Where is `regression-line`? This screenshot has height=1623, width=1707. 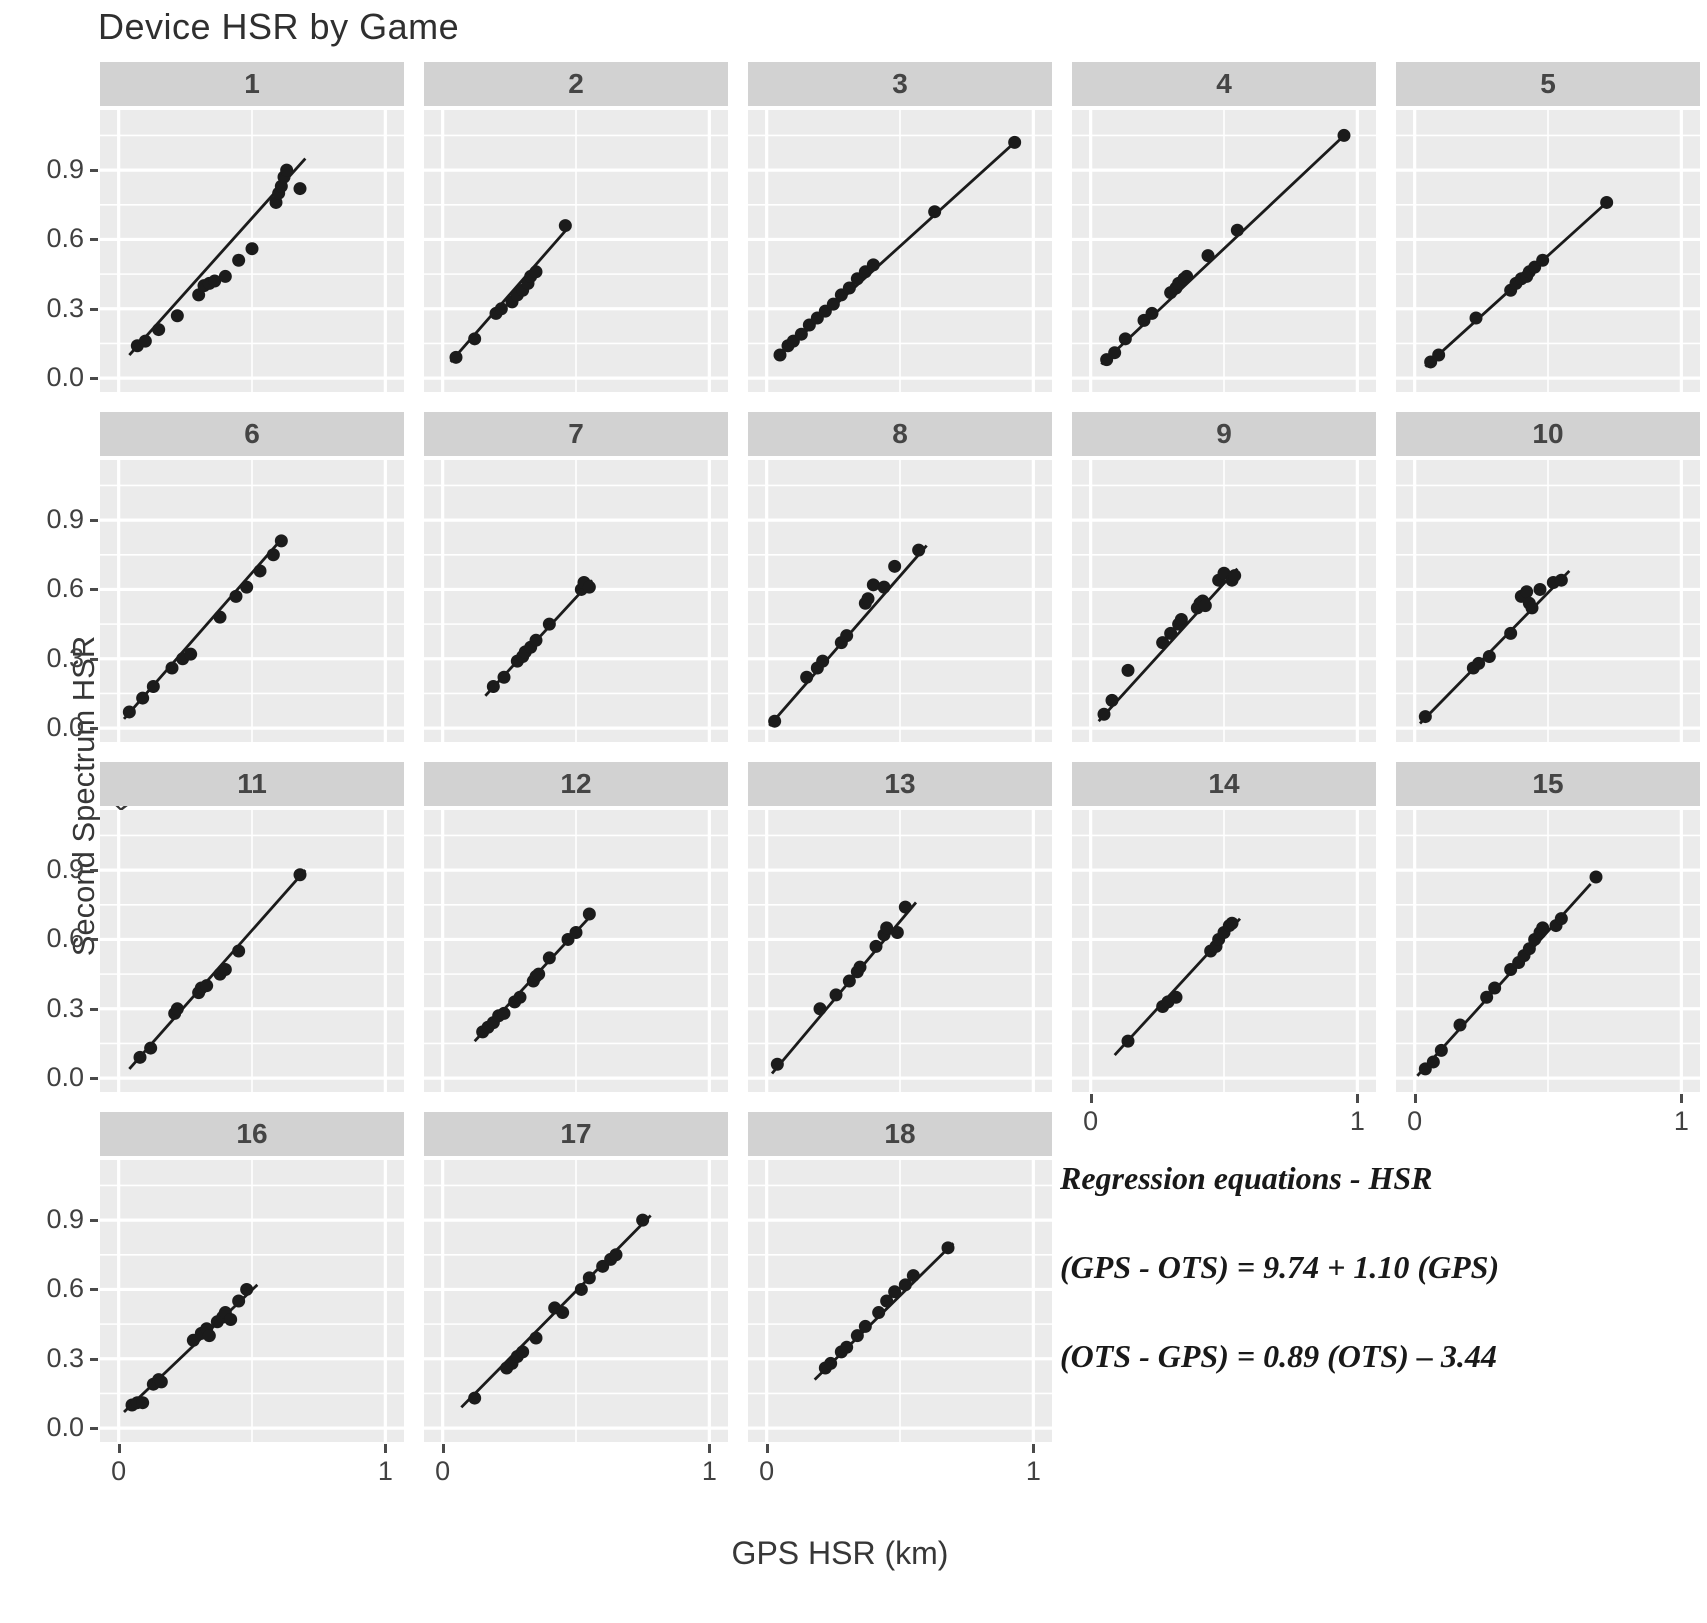
regression-line is located at coordinates (1494, 647).